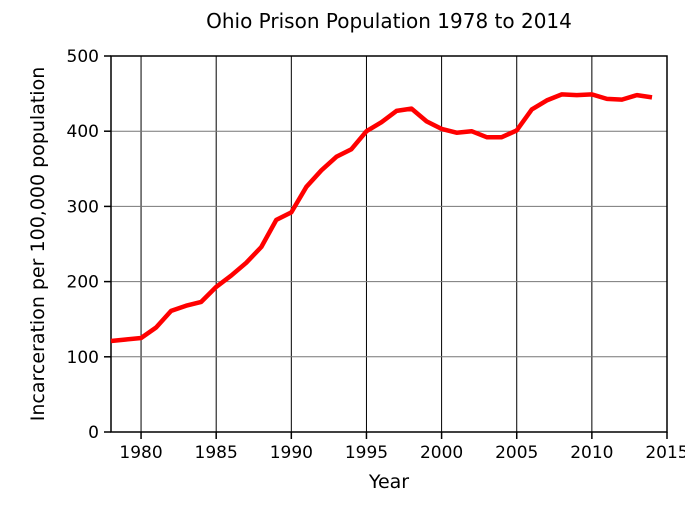 This screenshot has width=685, height=512. What do you see at coordinates (216, 453) in the screenshot?
I see `x-tick-label: 1985` at bounding box center [216, 453].